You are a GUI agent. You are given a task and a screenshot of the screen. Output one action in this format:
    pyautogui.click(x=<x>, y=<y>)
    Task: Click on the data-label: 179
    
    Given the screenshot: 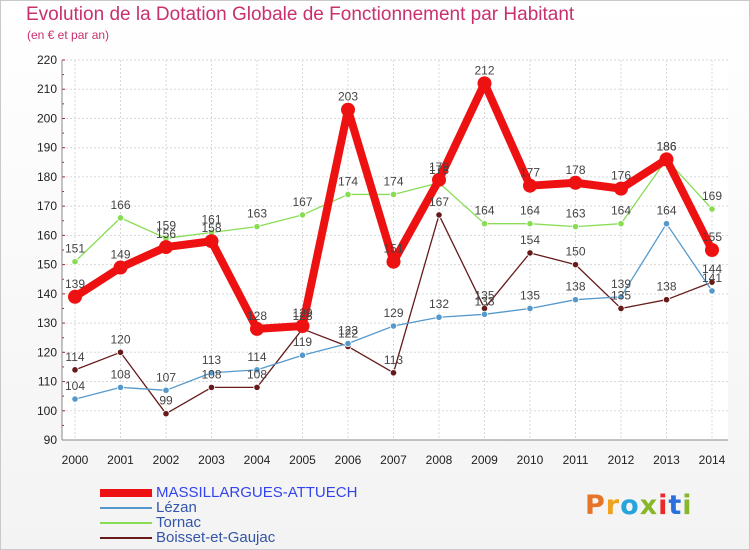 What is the action you would take?
    pyautogui.click(x=439, y=167)
    